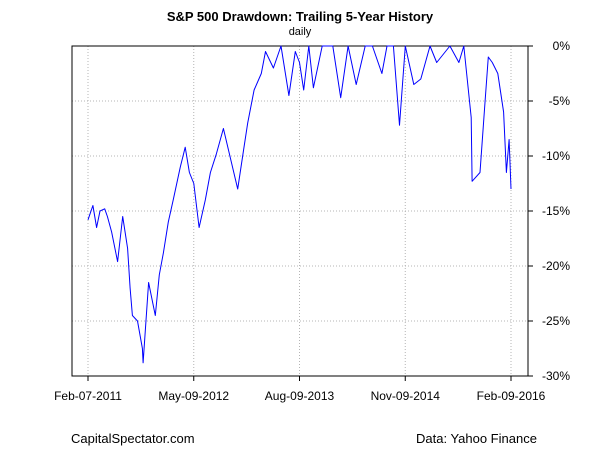 This screenshot has width=600, height=450. Describe the element at coordinates (556, 376) in the screenshot. I see `y-tick-label: -30%` at that location.